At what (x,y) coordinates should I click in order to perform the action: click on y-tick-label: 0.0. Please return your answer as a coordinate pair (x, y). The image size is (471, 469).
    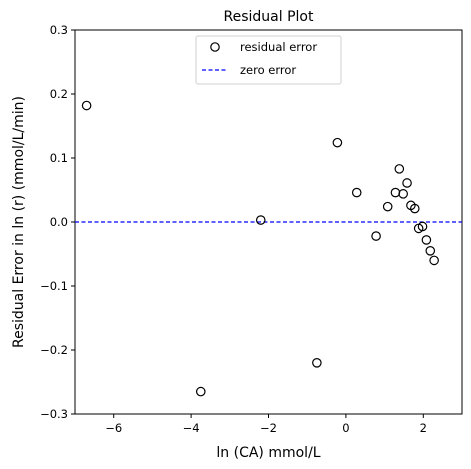
    Looking at the image, I should click on (59, 222).